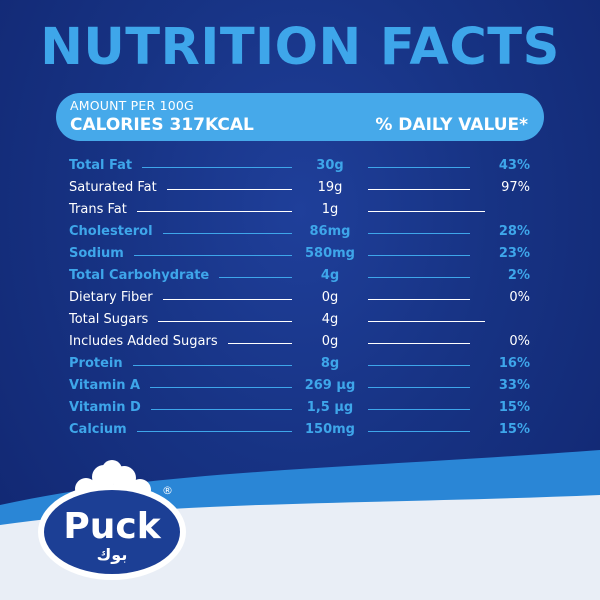  What do you see at coordinates (162, 125) in the screenshot?
I see `calories-label: CALORIES 317KCAL` at bounding box center [162, 125].